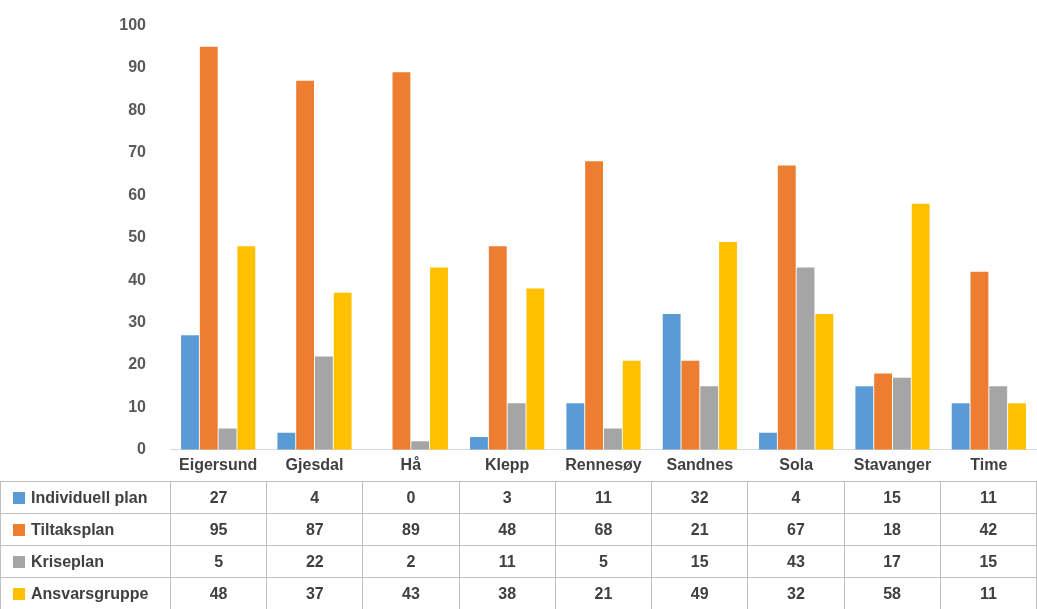  I want to click on y-tick-label: 10, so click(137, 406).